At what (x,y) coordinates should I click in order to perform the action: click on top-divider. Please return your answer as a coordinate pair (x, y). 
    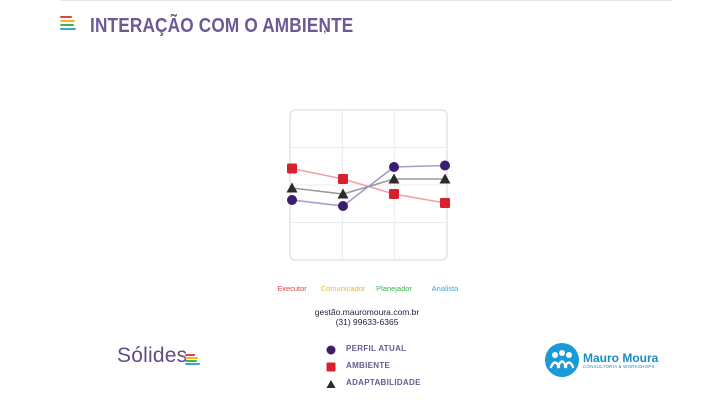
    Looking at the image, I should click on (366, 0).